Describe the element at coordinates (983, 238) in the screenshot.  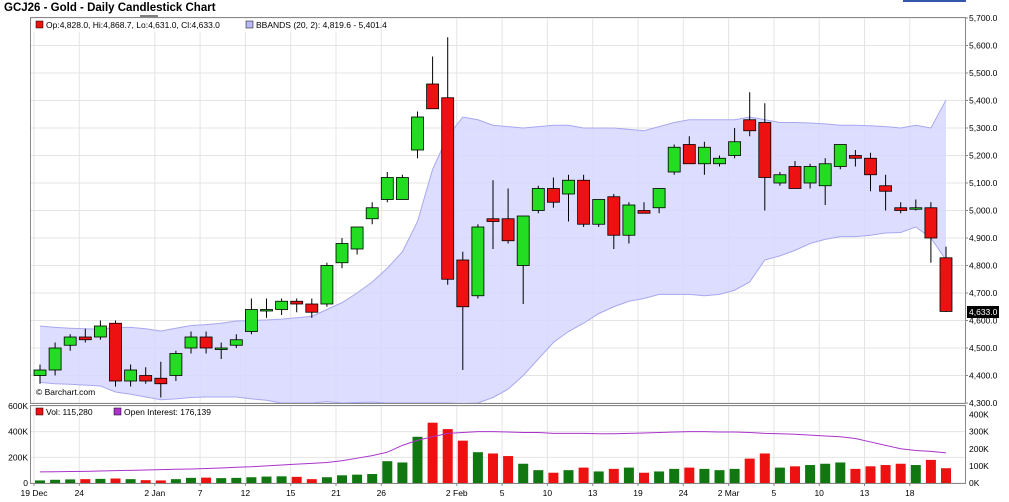
I see `price-tick-label: 4,900.0` at that location.